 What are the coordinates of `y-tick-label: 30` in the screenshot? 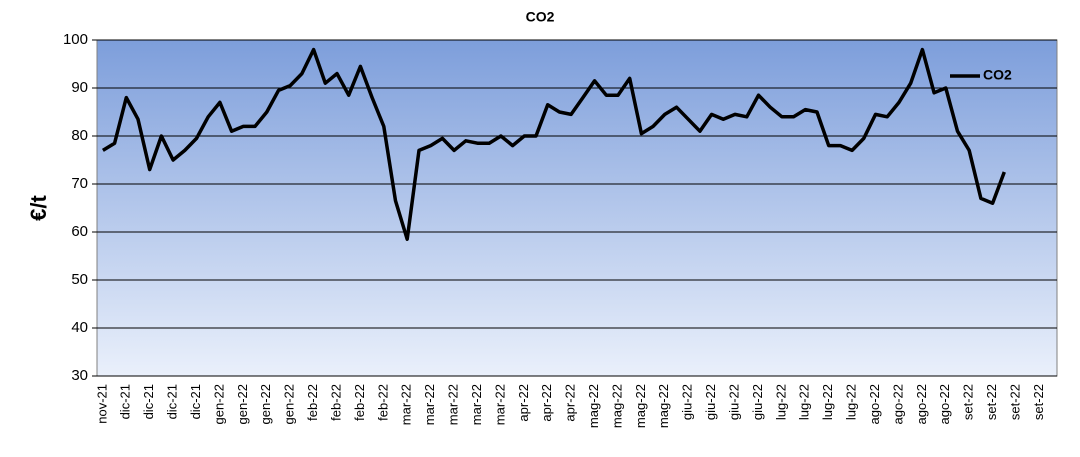 It's located at (79, 375).